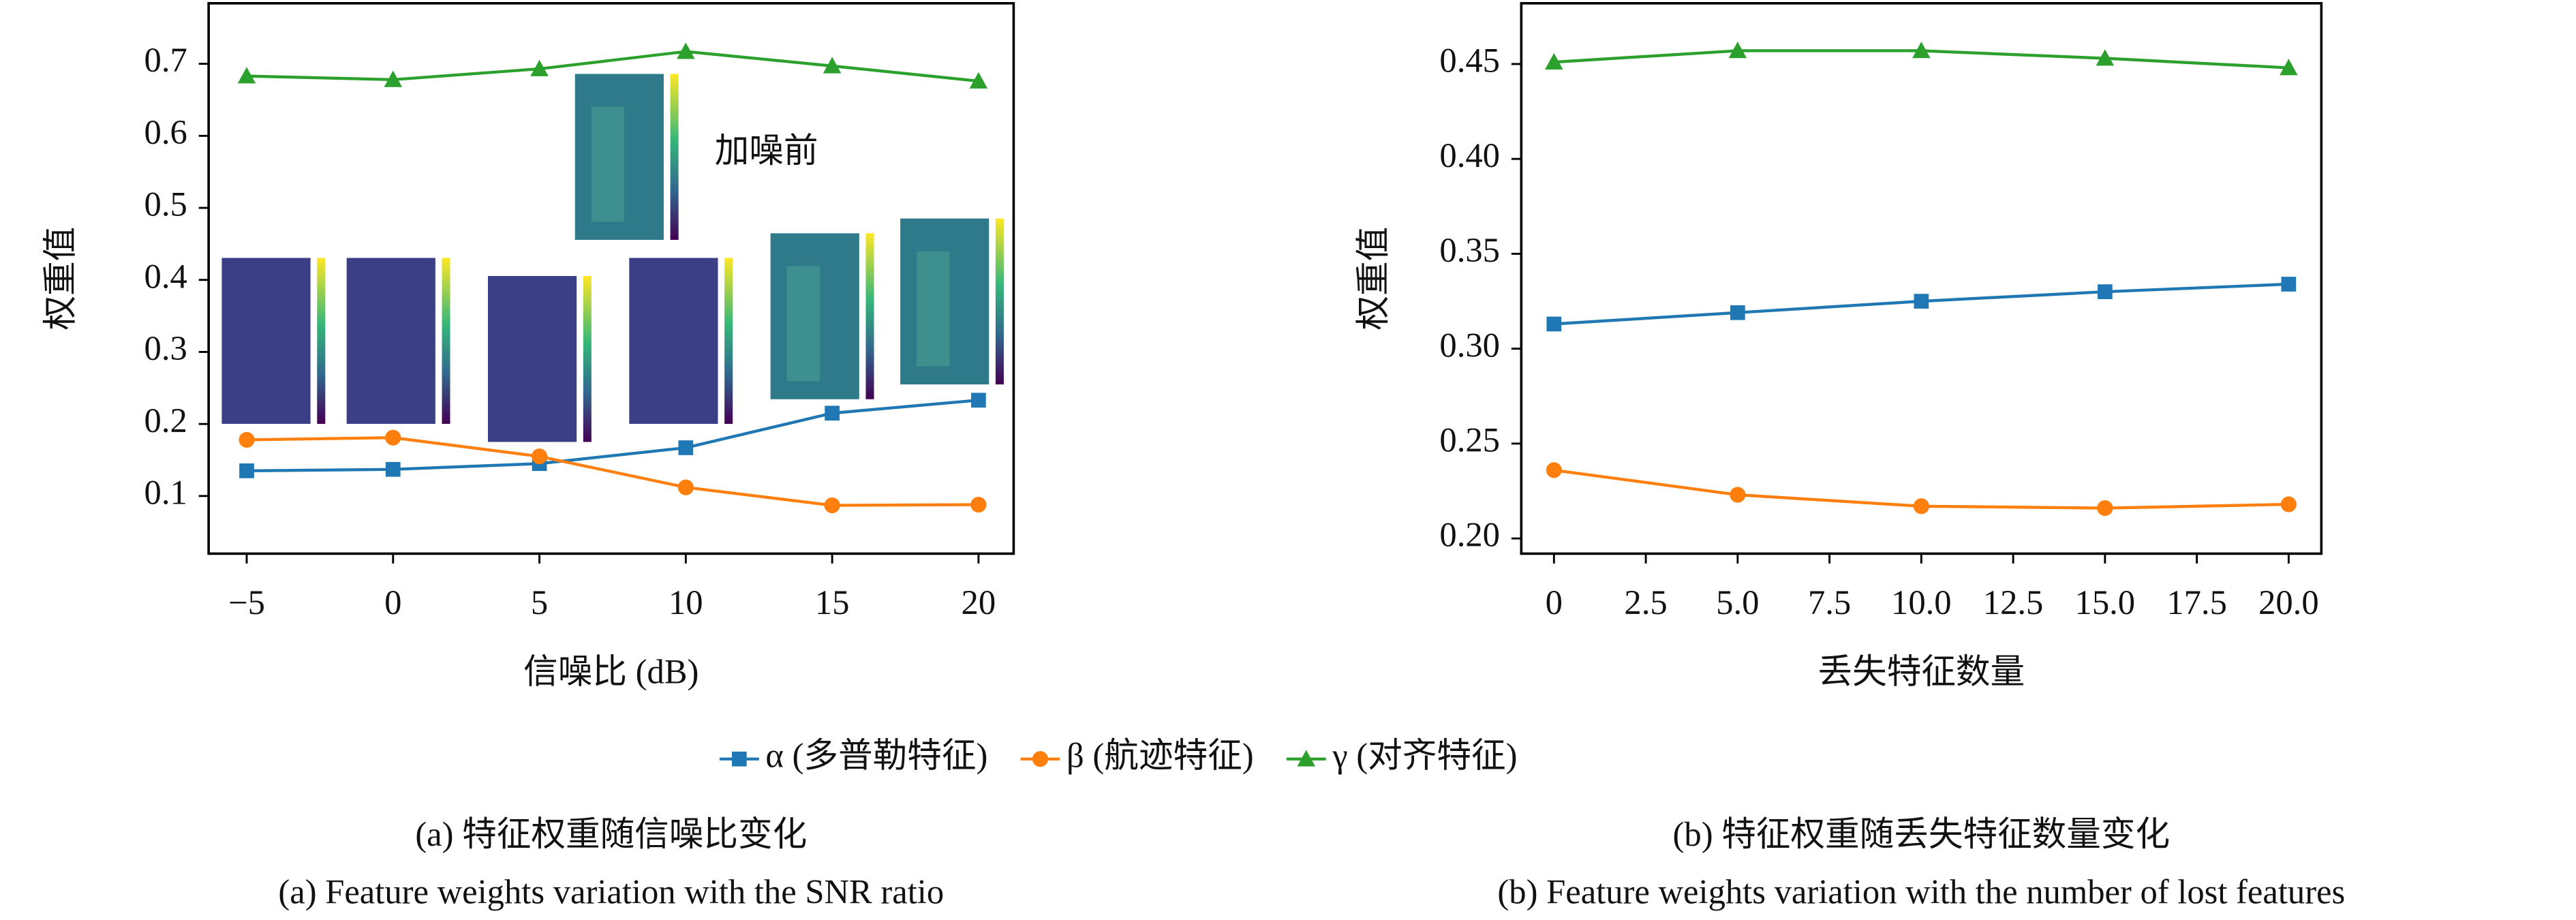 Image resolution: width=2576 pixels, height=920 pixels. Describe the element at coordinates (766, 151) in the screenshot. I see `annotation: 加噪前` at that location.